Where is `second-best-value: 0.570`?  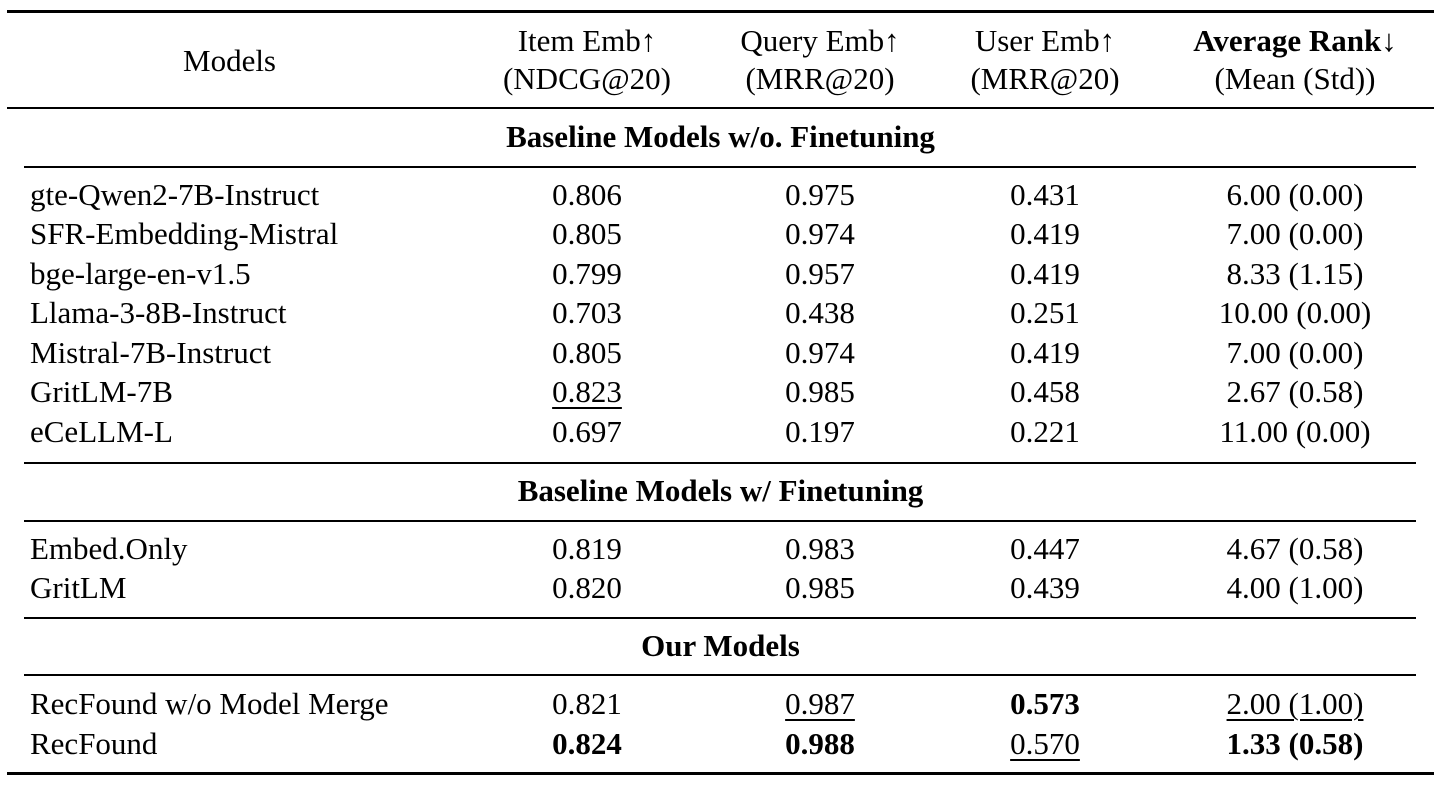
second-best-value: 0.570 is located at coordinates (1045, 743).